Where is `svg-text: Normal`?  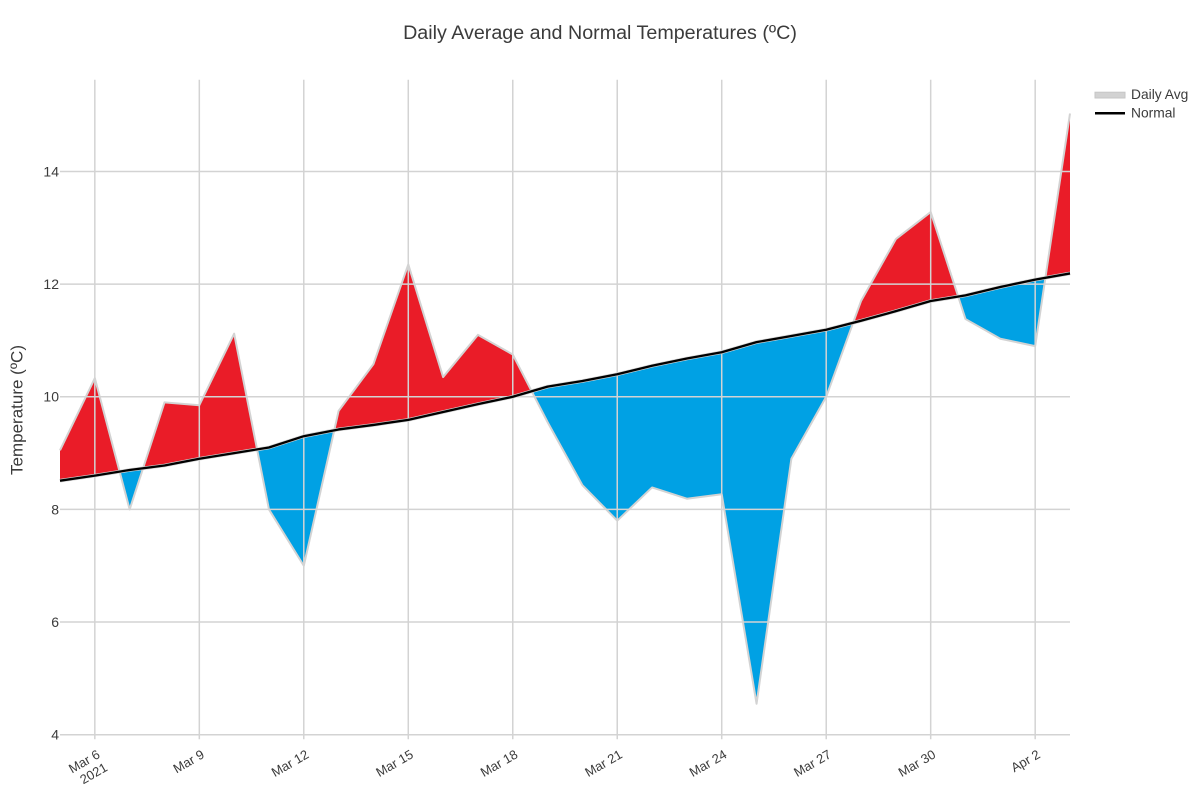 svg-text: Normal is located at coordinates (1153, 113).